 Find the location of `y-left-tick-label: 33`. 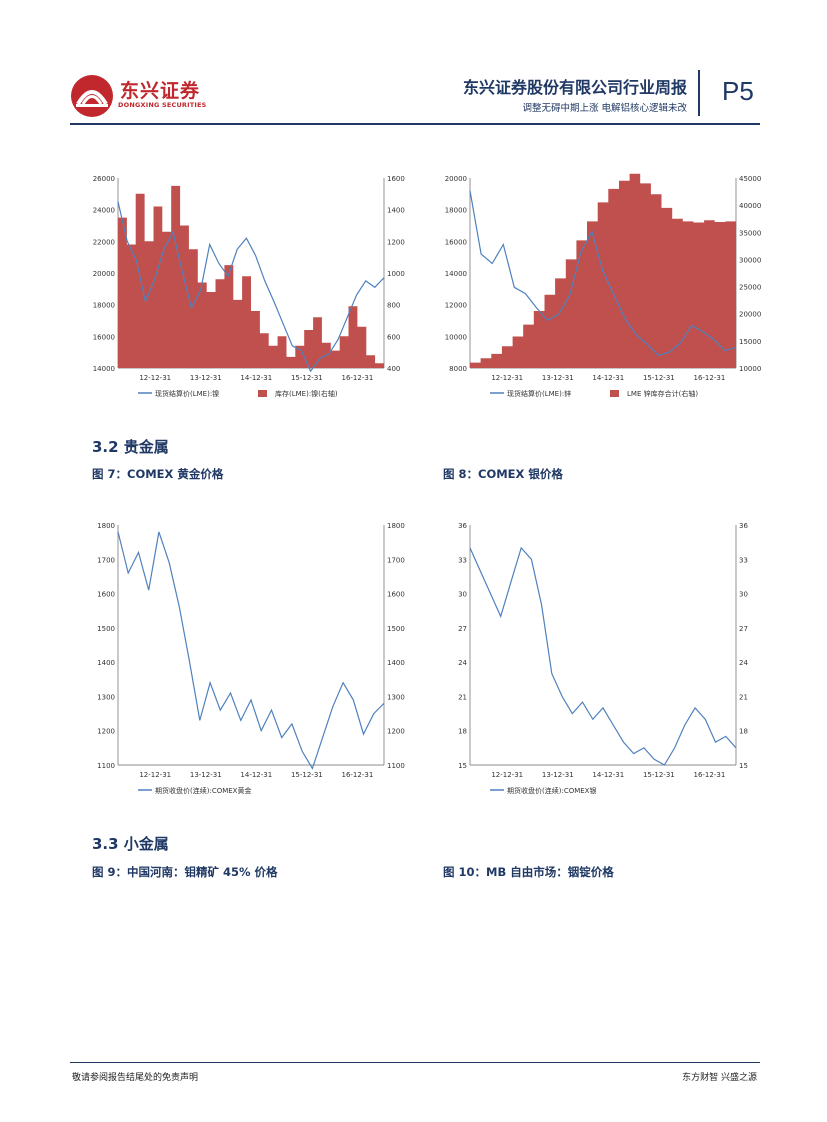

y-left-tick-label: 33 is located at coordinates (462, 560).